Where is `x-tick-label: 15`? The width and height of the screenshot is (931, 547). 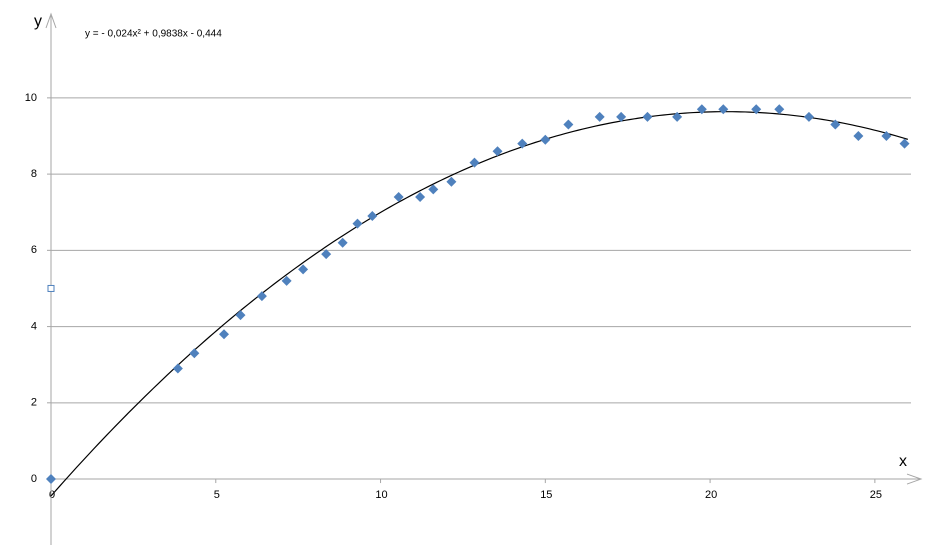 x-tick-label: 15 is located at coordinates (546, 495).